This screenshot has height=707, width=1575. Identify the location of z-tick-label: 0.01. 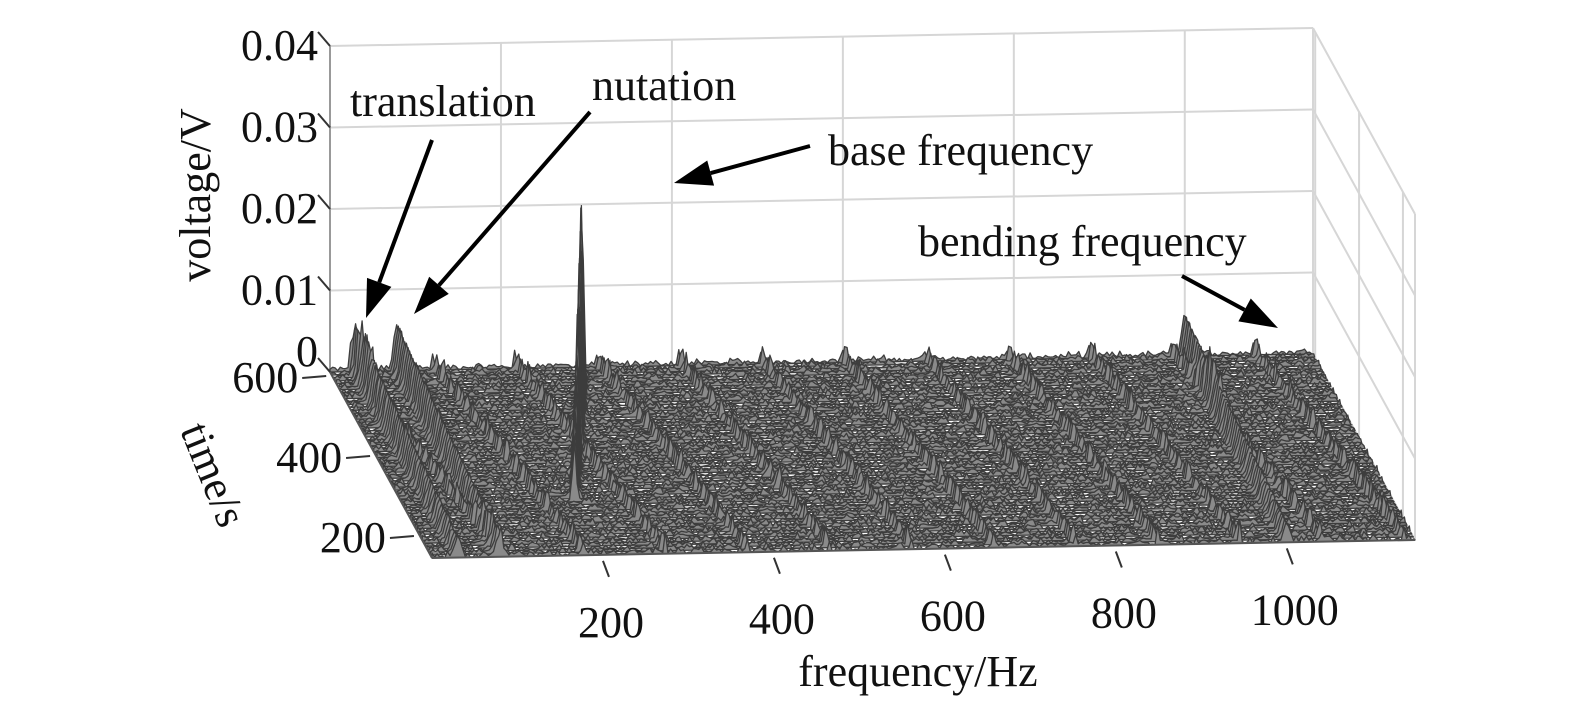
(279, 290).